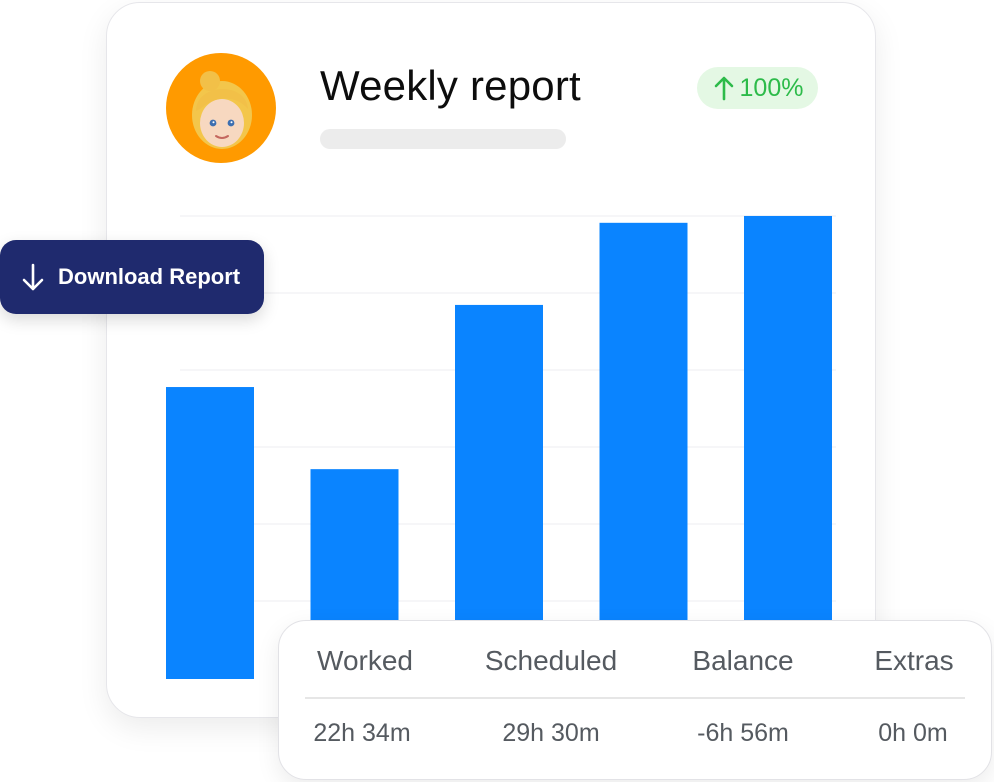 Image resolution: width=994 pixels, height=782 pixels. I want to click on stats-divider, so click(635, 698).